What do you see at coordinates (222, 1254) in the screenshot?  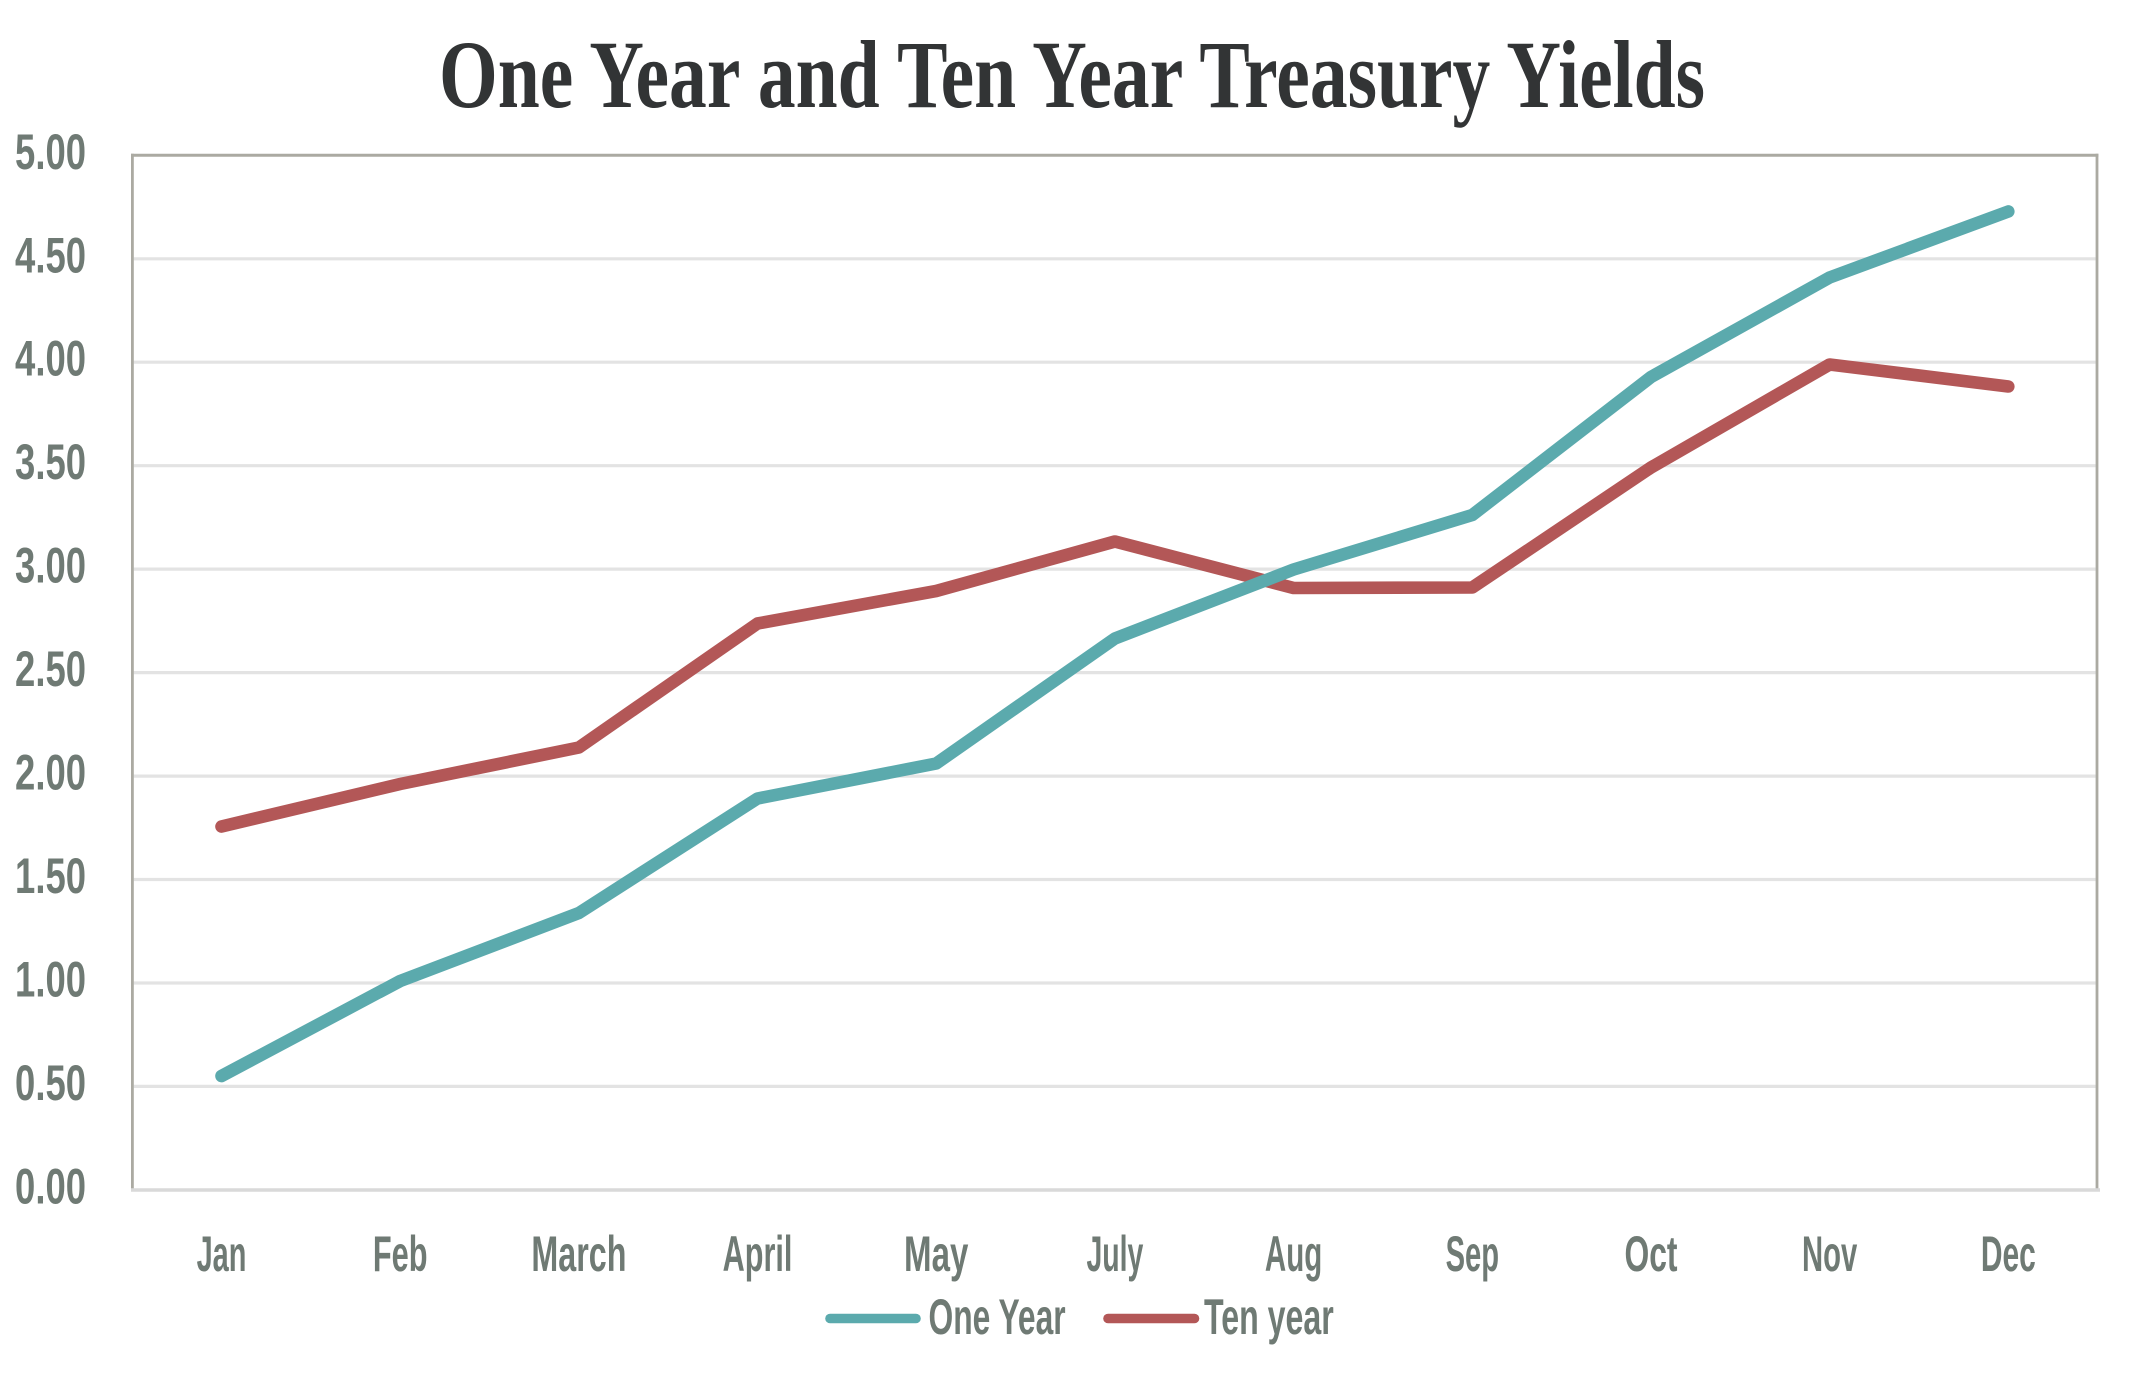 I see `svg-text: Jan` at bounding box center [222, 1254].